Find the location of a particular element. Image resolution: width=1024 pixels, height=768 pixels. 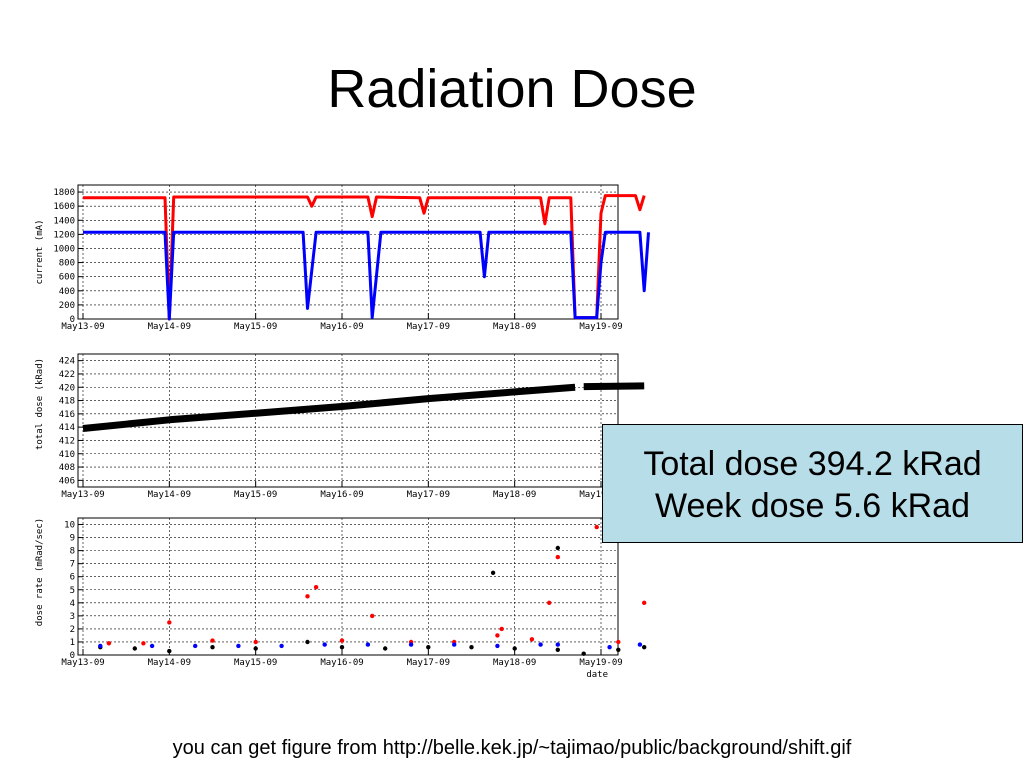

y-tick-label: 420 is located at coordinates (67, 388).